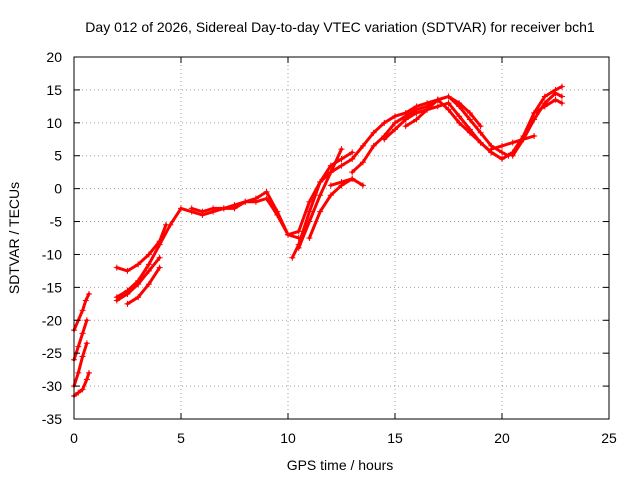 This screenshot has width=640, height=480. What do you see at coordinates (52, 254) in the screenshot?
I see `y-tick-label: -10` at bounding box center [52, 254].